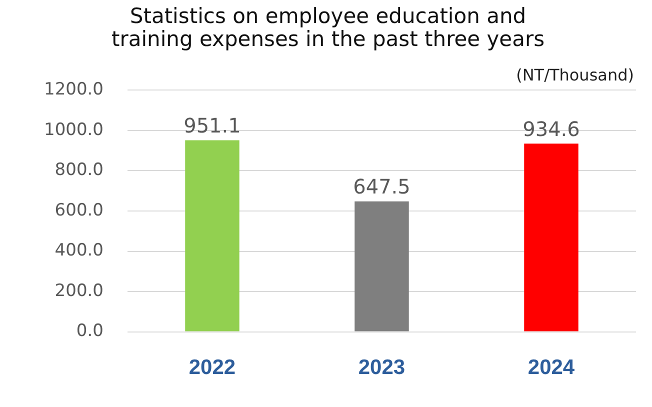 Image resolution: width=652 pixels, height=407 pixels. I want to click on y-tick-label: 0.0, so click(90, 331).